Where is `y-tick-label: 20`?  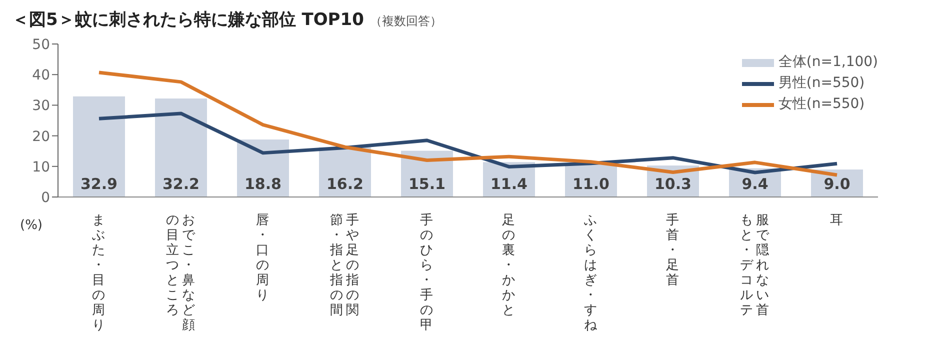 y-tick-label: 20 is located at coordinates (41, 136).